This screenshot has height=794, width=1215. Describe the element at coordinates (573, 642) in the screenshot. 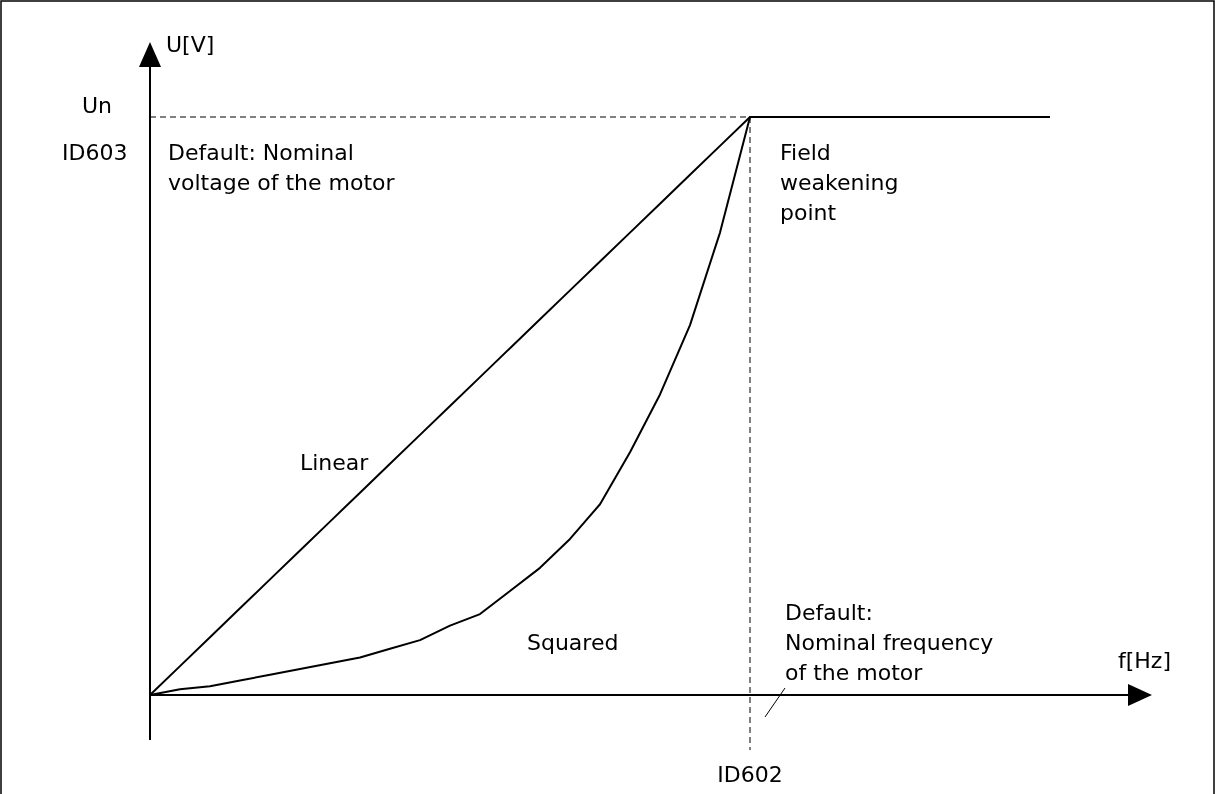

I see `series-label: Squared` at that location.